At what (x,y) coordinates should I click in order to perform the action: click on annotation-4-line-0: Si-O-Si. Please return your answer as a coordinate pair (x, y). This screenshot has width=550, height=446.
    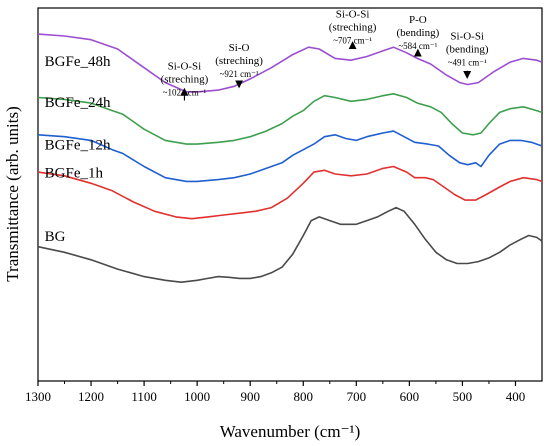
    Looking at the image, I should click on (467, 37).